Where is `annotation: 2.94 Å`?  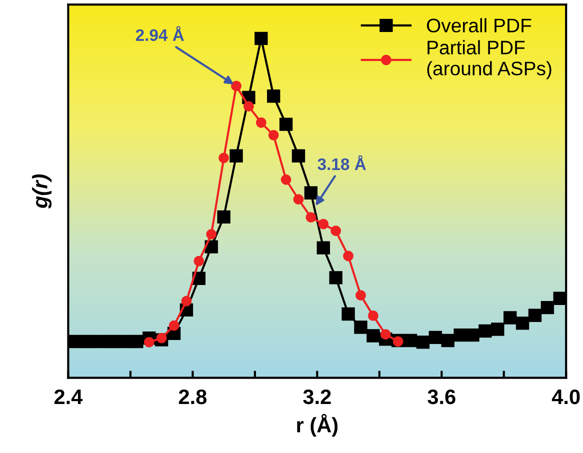 annotation: 2.94 Å is located at coordinates (160, 34).